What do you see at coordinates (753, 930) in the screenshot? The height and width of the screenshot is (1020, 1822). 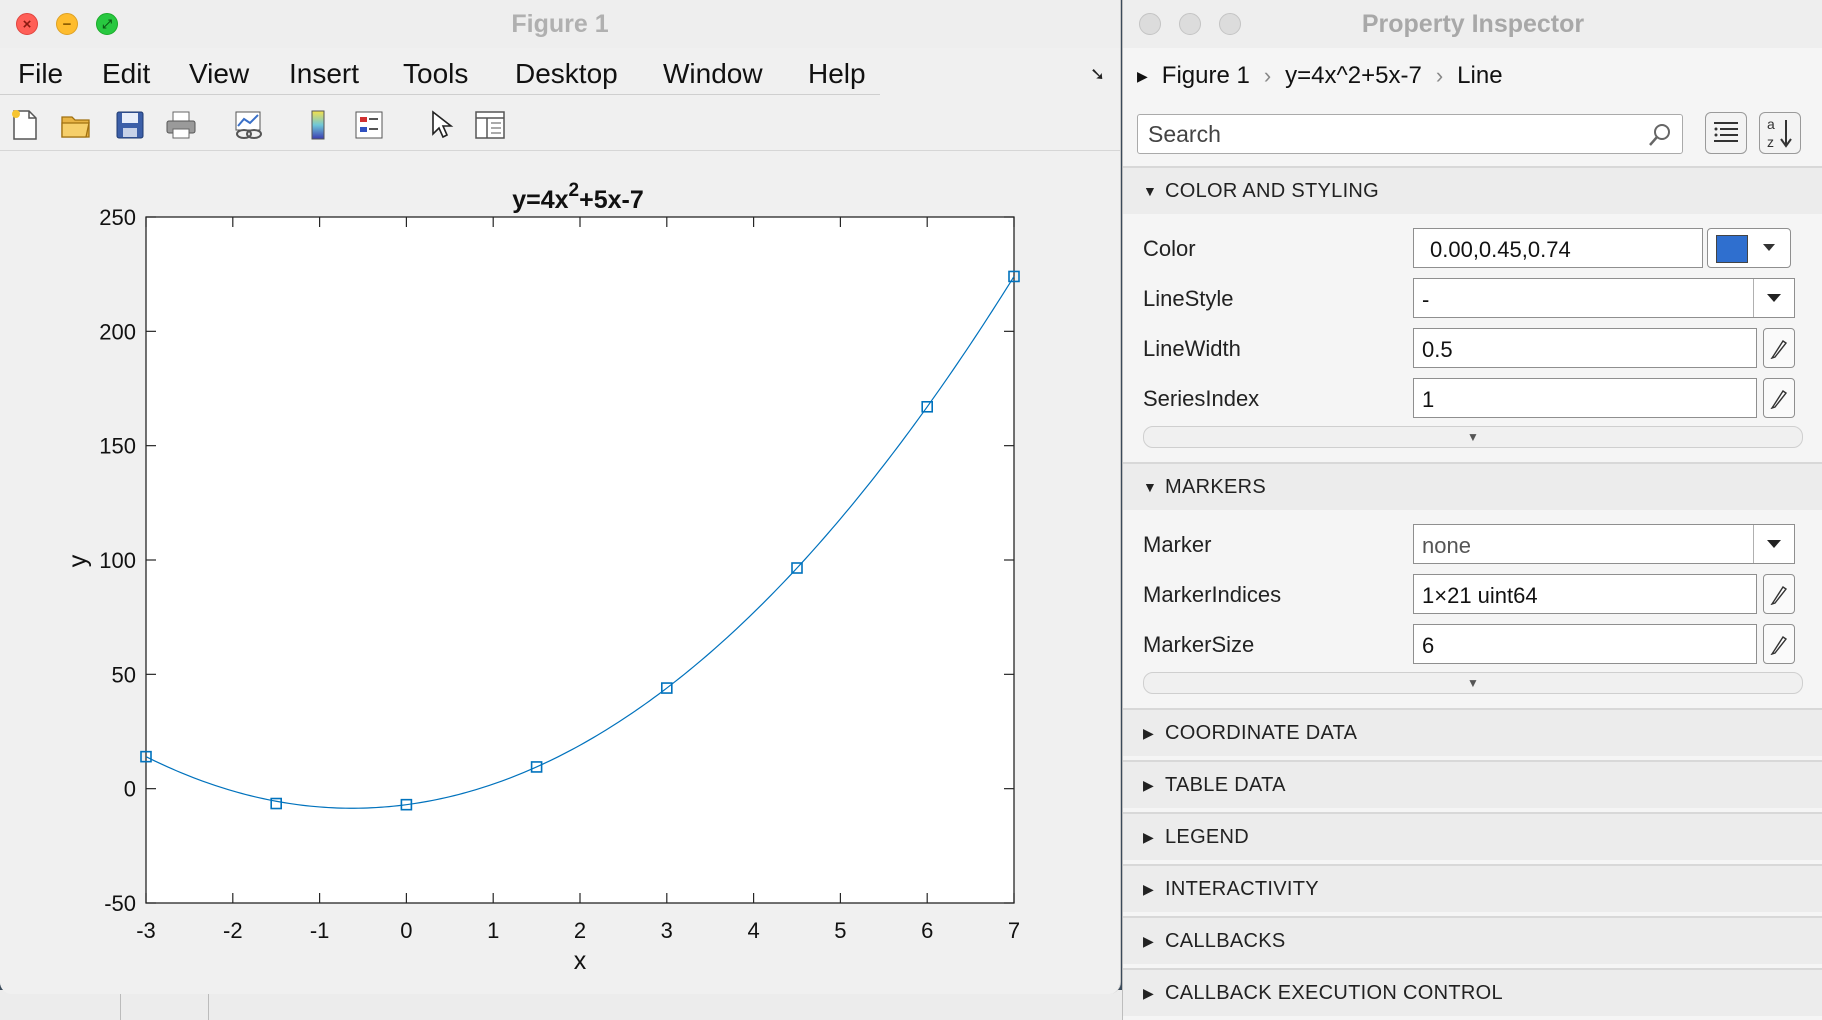 I see `x-tick-label: 4` at bounding box center [753, 930].